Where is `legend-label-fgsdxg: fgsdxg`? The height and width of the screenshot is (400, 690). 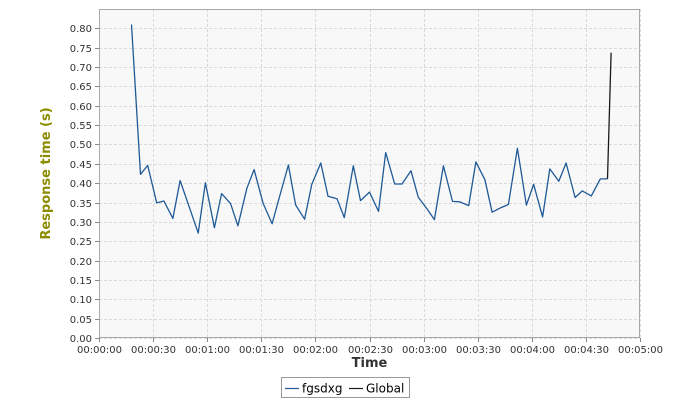
legend-label-fgsdxg: fgsdxg is located at coordinates (322, 389).